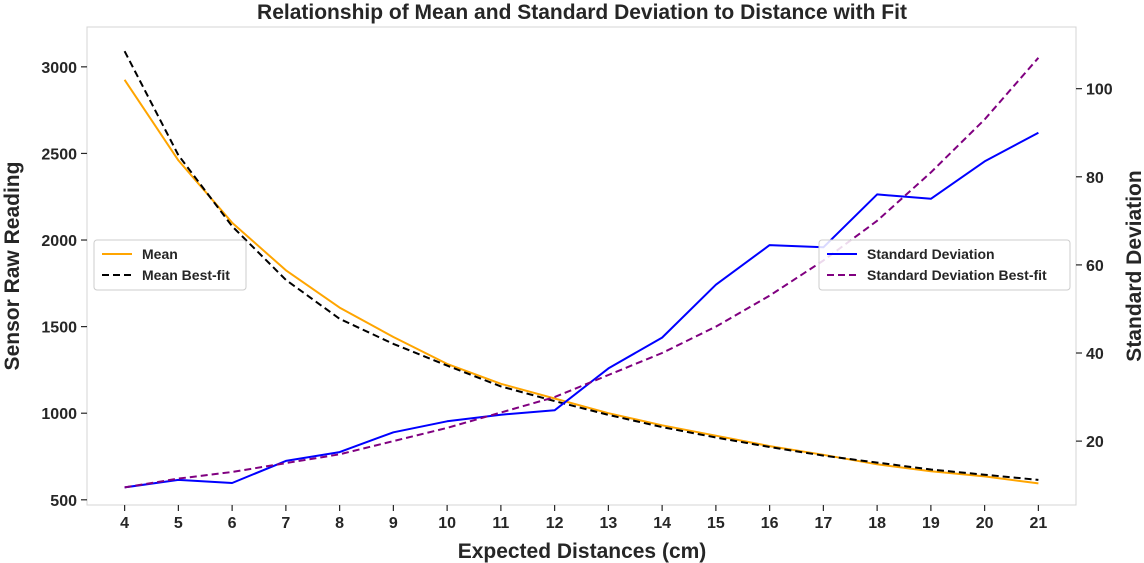 This screenshot has height=563, width=1144. What do you see at coordinates (555, 523) in the screenshot?
I see `x-tick-label-12: 12` at bounding box center [555, 523].